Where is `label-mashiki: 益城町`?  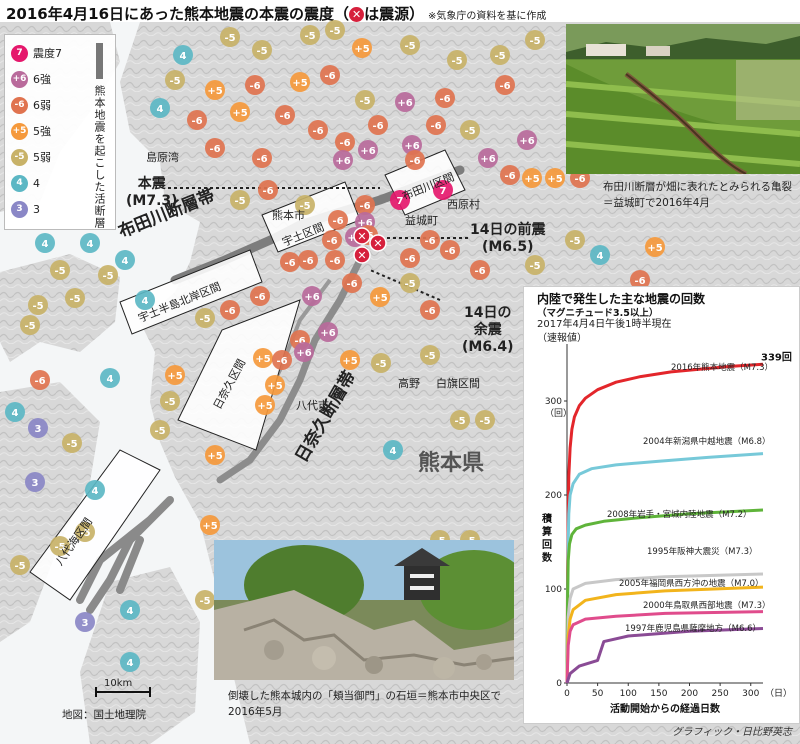
label-mashiki: 益城町 is located at coordinates (421, 220).